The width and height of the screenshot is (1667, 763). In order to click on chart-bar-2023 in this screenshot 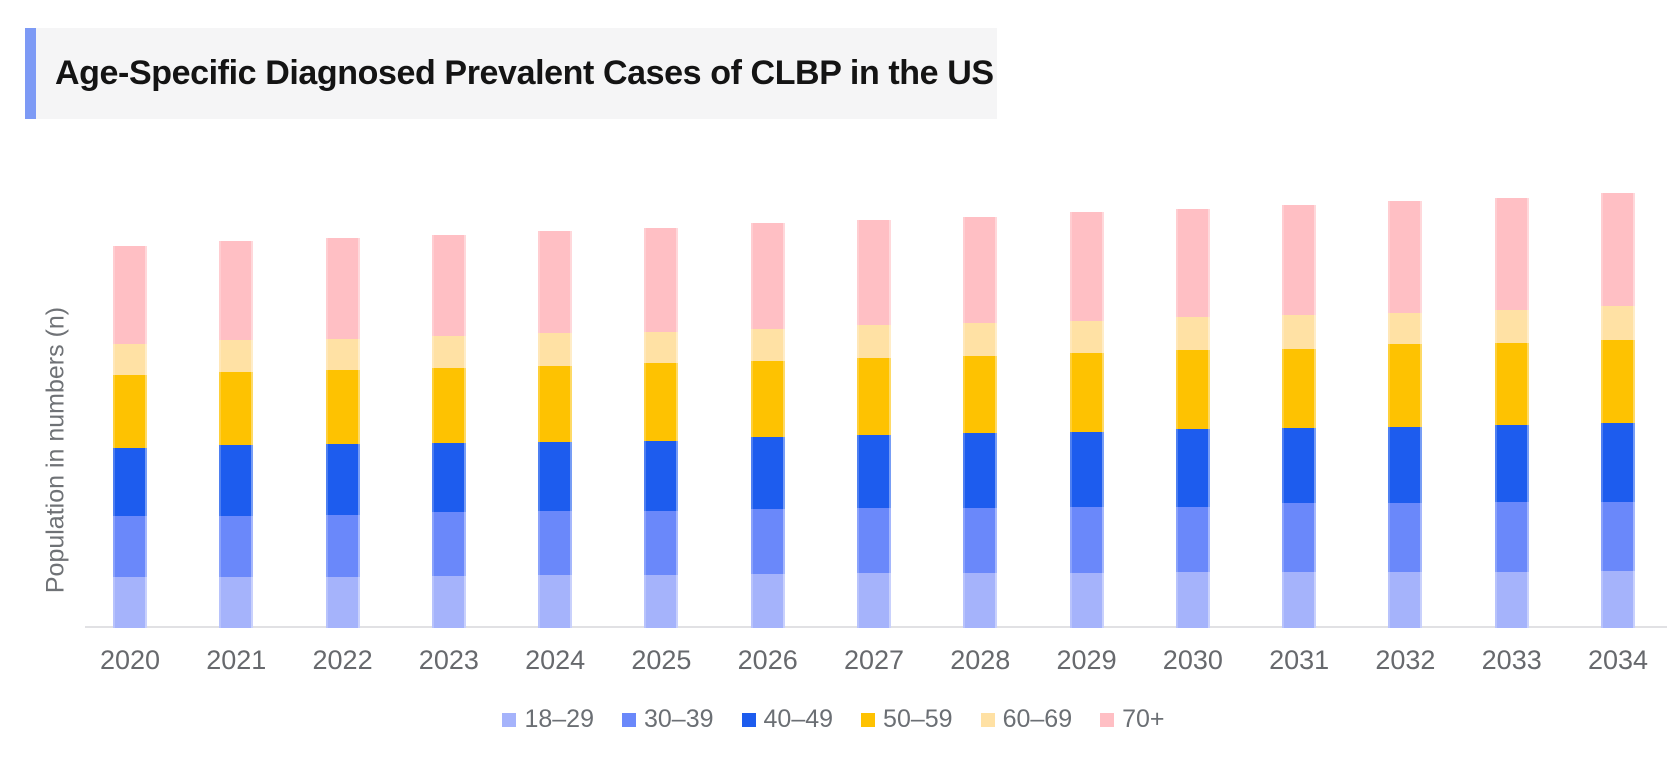, I will do `click(448, 431)`.